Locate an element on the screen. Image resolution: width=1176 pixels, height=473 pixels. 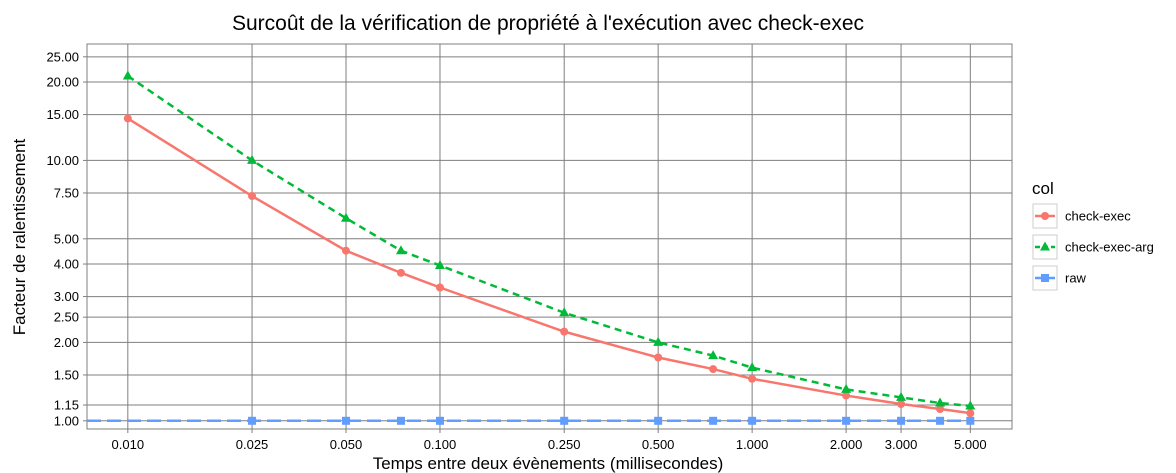
y-tick-label: 3.00 is located at coordinates (66, 296).